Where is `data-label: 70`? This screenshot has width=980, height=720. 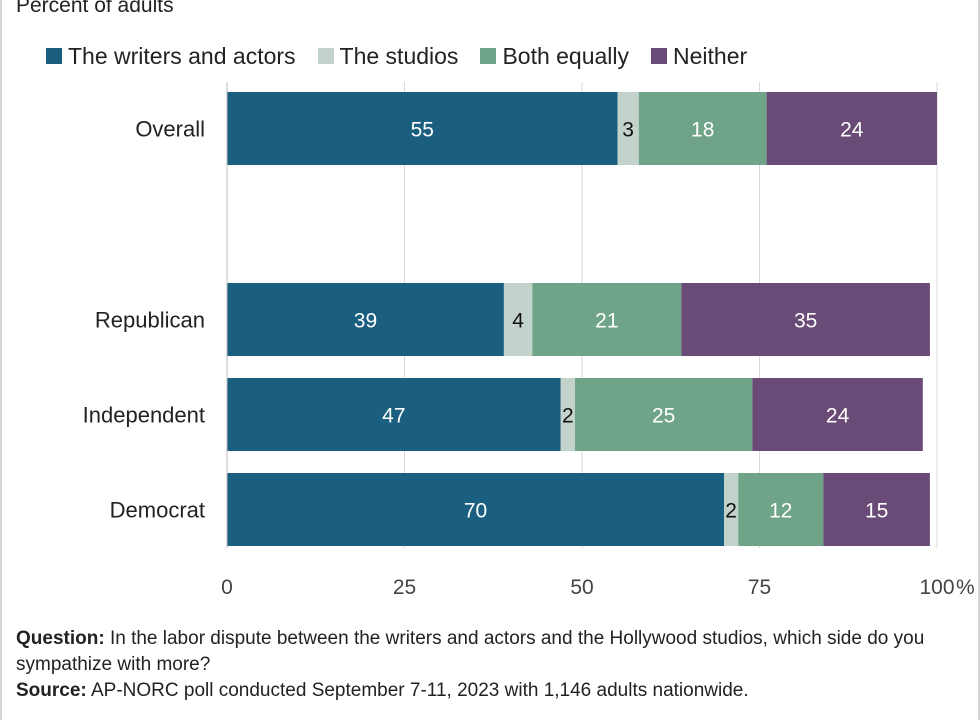
data-label: 70 is located at coordinates (475, 511).